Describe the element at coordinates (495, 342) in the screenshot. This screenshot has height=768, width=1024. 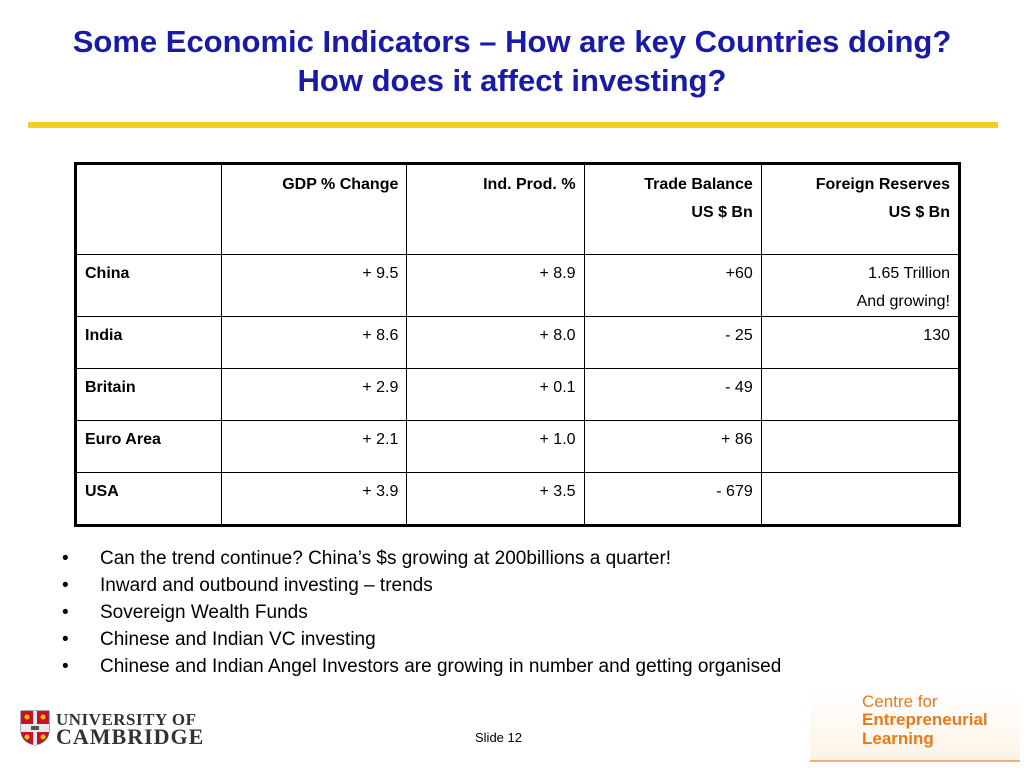
I see `ind-prod-cell: + 8.0` at that location.